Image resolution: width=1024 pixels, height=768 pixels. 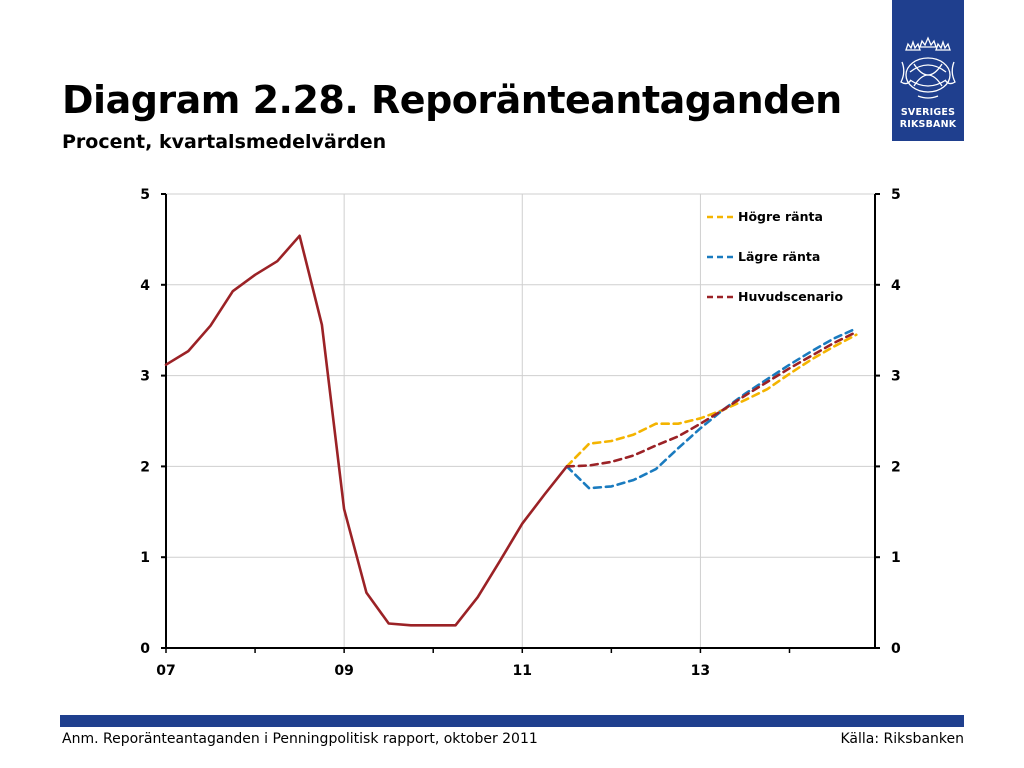 What do you see at coordinates (145, 195) in the screenshot?
I see `y-tick-label-left: 5` at bounding box center [145, 195].